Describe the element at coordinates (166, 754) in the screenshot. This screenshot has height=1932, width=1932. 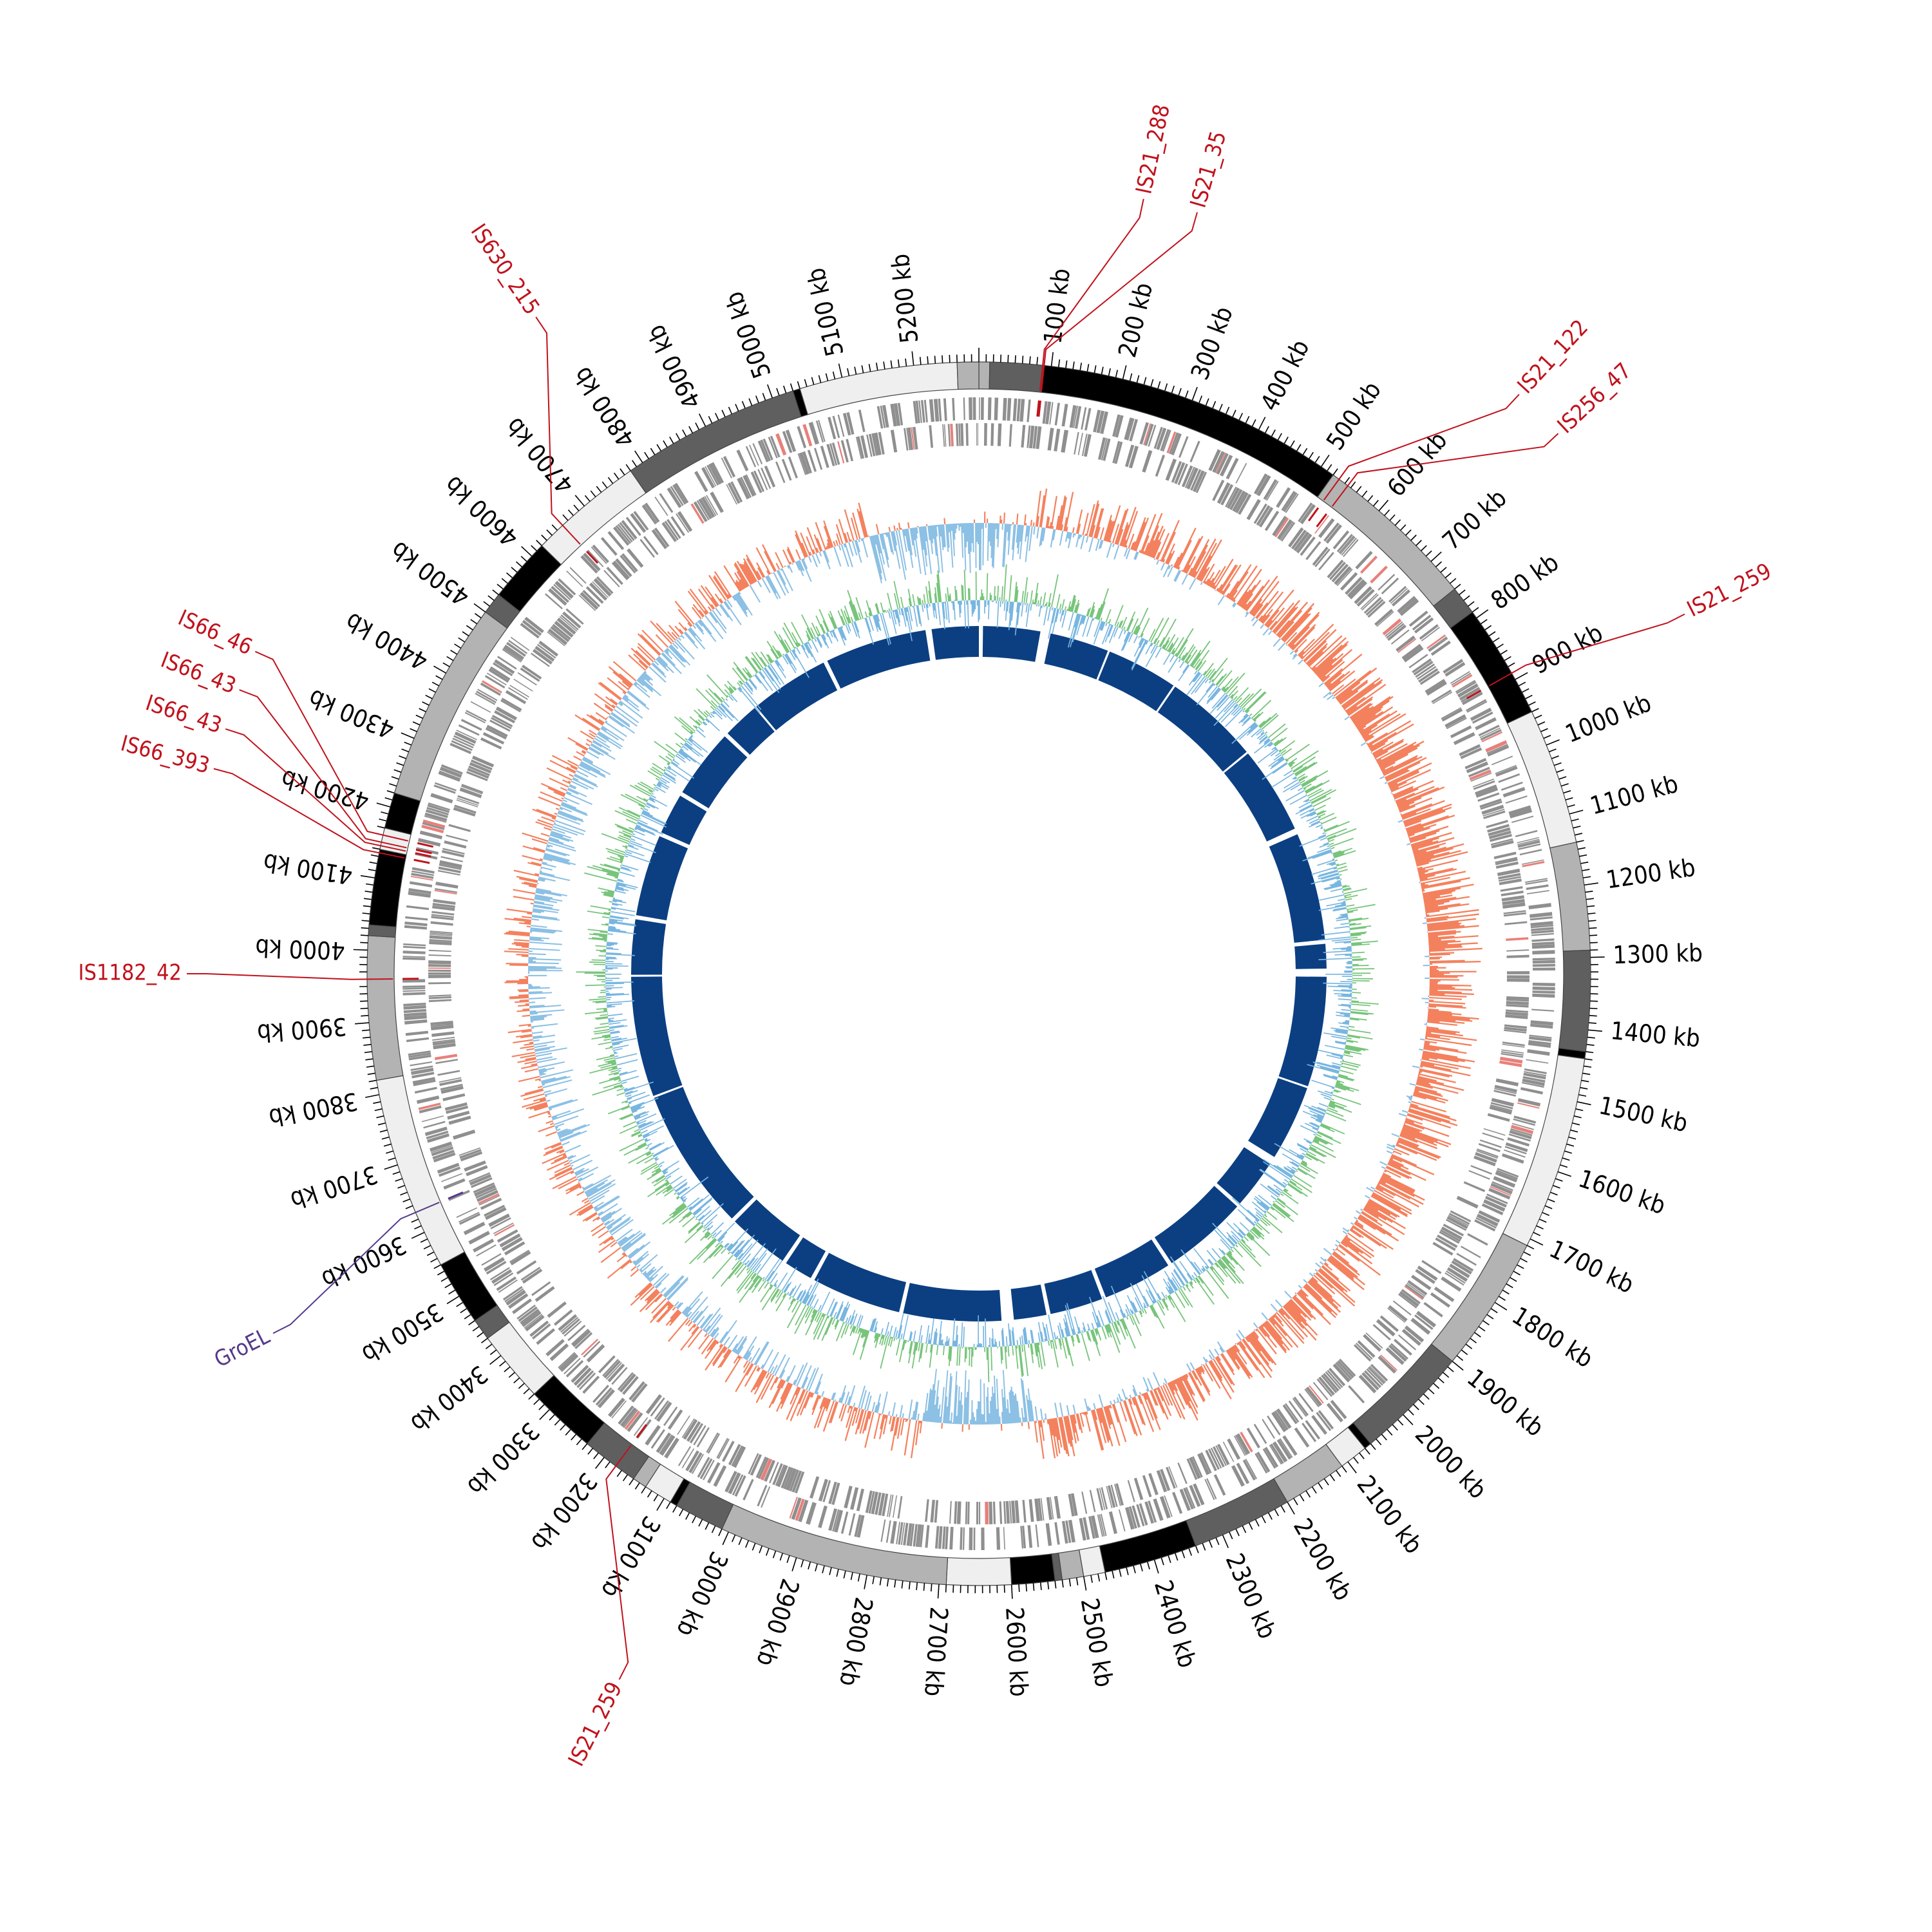
I see `annotation-label: IS66_393` at that location.